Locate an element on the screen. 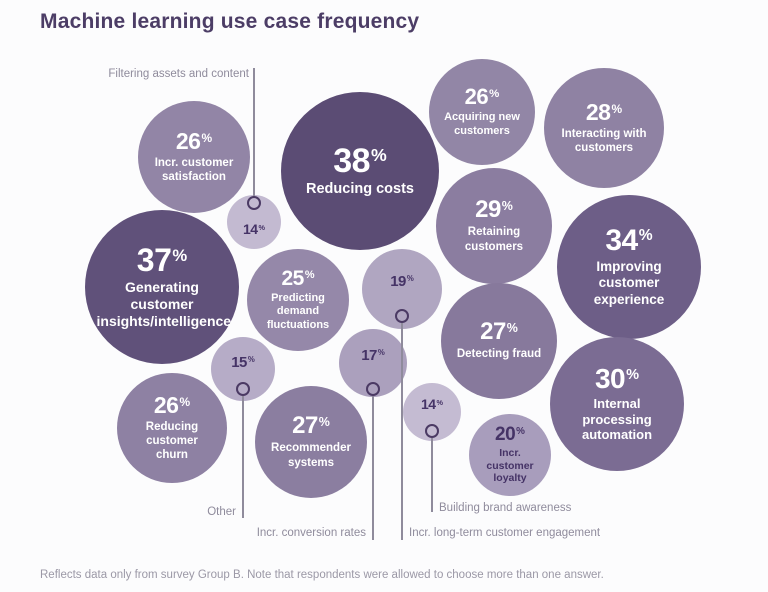  bubble-value: 38% is located at coordinates (360, 160).